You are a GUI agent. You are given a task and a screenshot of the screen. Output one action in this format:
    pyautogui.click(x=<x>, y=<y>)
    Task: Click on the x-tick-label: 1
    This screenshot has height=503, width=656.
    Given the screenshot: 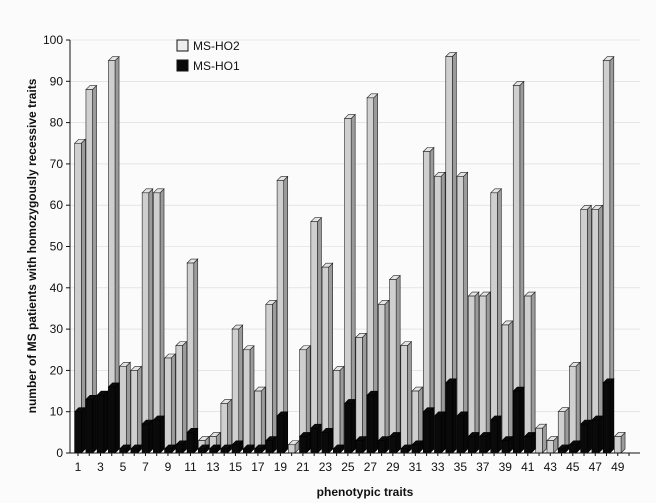 What is the action you would take?
    pyautogui.click(x=78, y=467)
    